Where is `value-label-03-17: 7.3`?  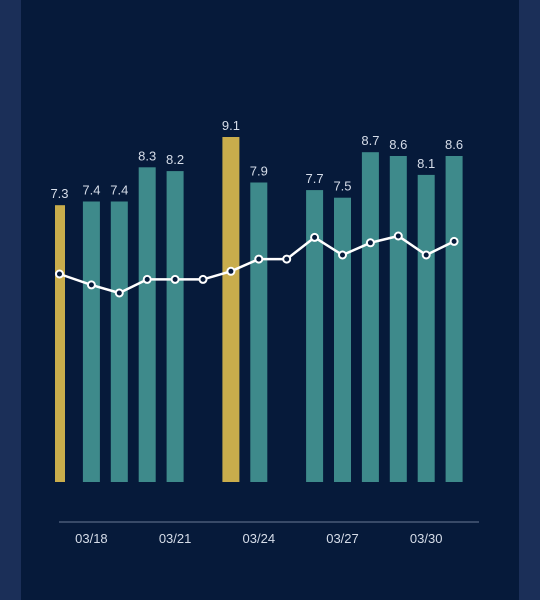 value-label-03-17: 7.3 is located at coordinates (59, 193).